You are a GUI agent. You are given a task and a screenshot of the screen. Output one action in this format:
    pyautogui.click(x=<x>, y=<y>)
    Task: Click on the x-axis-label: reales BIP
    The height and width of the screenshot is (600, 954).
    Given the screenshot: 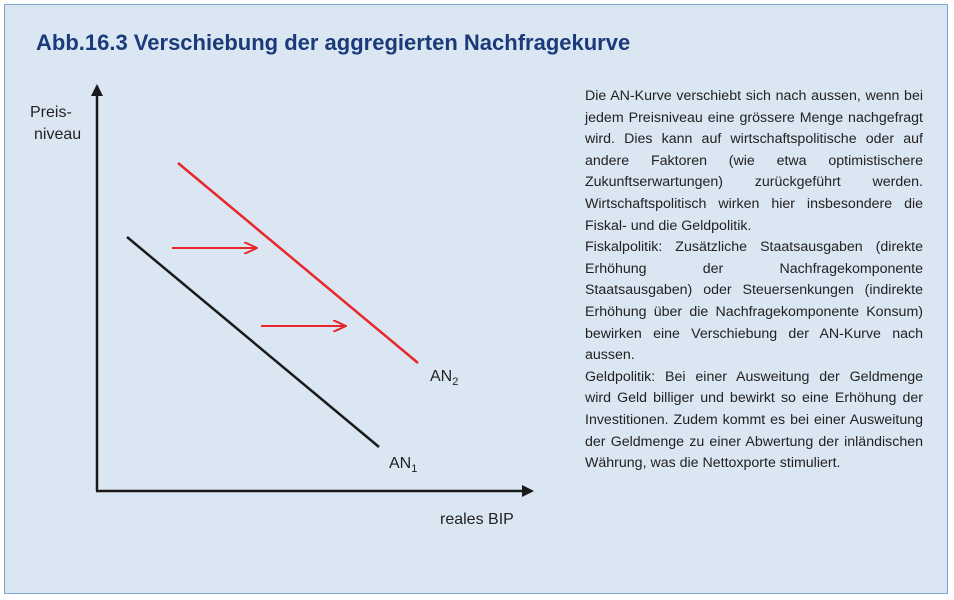 What is the action you would take?
    pyautogui.click(x=477, y=519)
    